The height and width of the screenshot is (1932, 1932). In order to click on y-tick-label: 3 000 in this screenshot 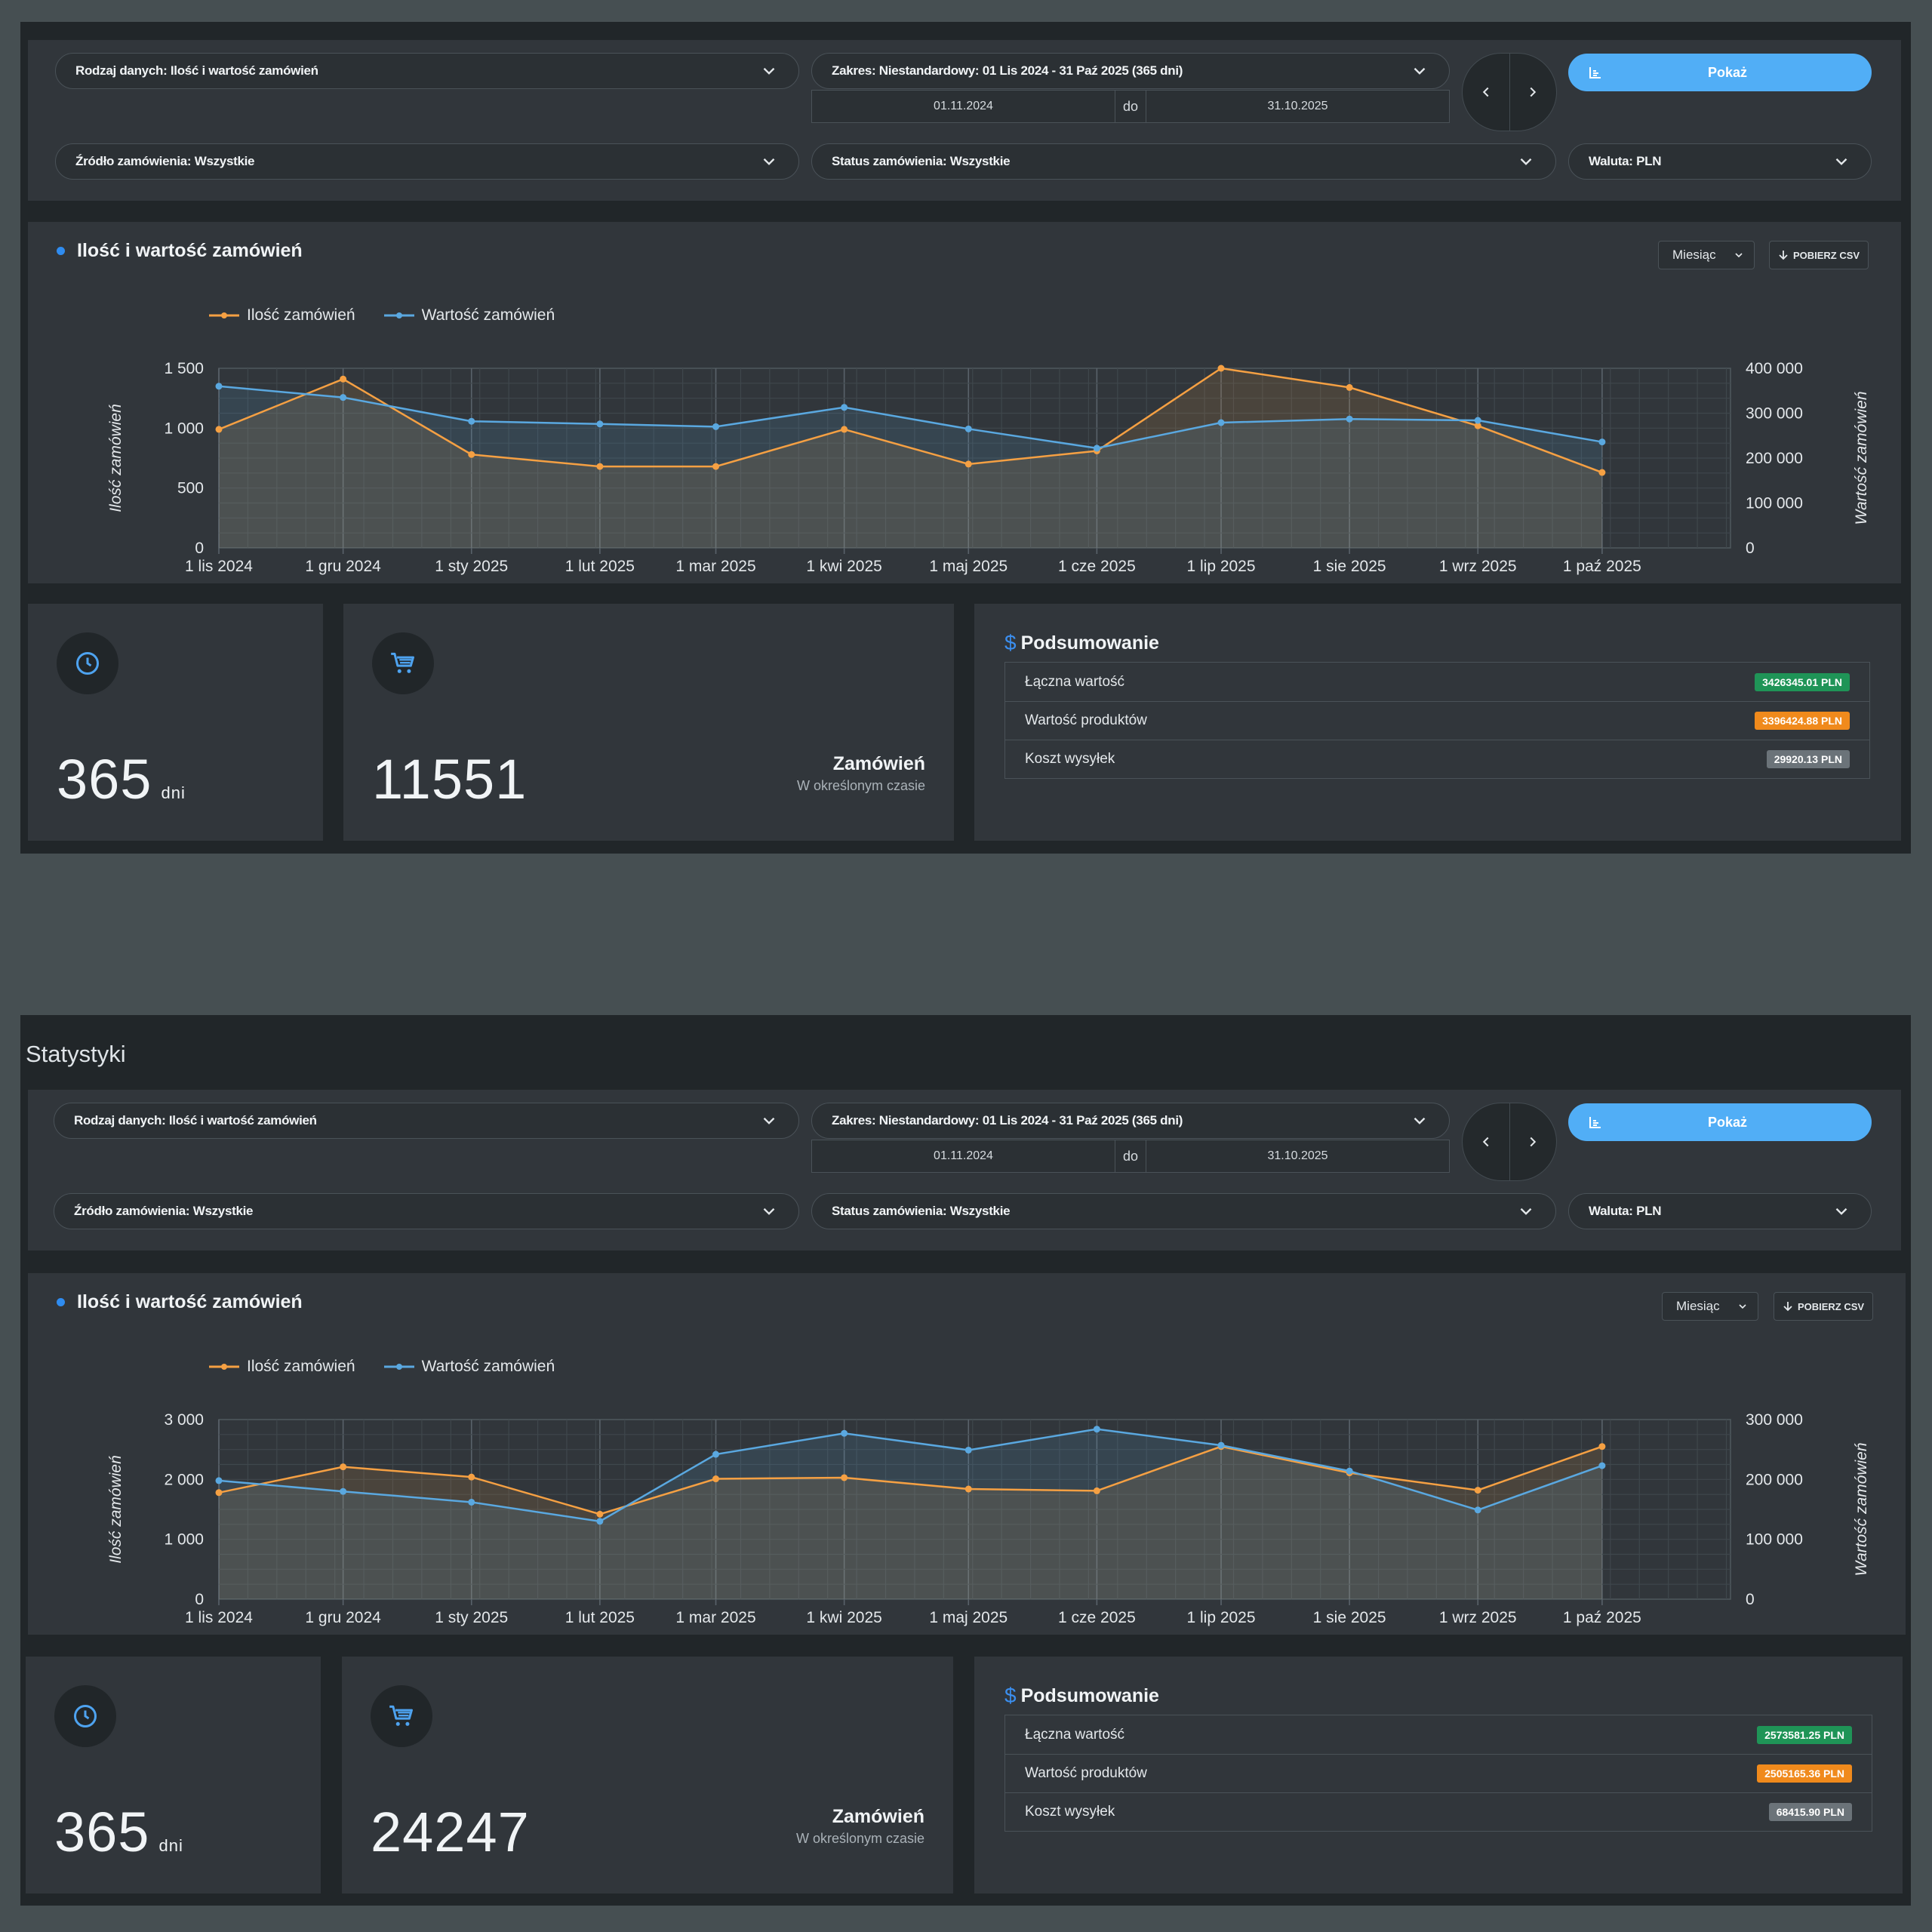, I will do `click(184, 1420)`.